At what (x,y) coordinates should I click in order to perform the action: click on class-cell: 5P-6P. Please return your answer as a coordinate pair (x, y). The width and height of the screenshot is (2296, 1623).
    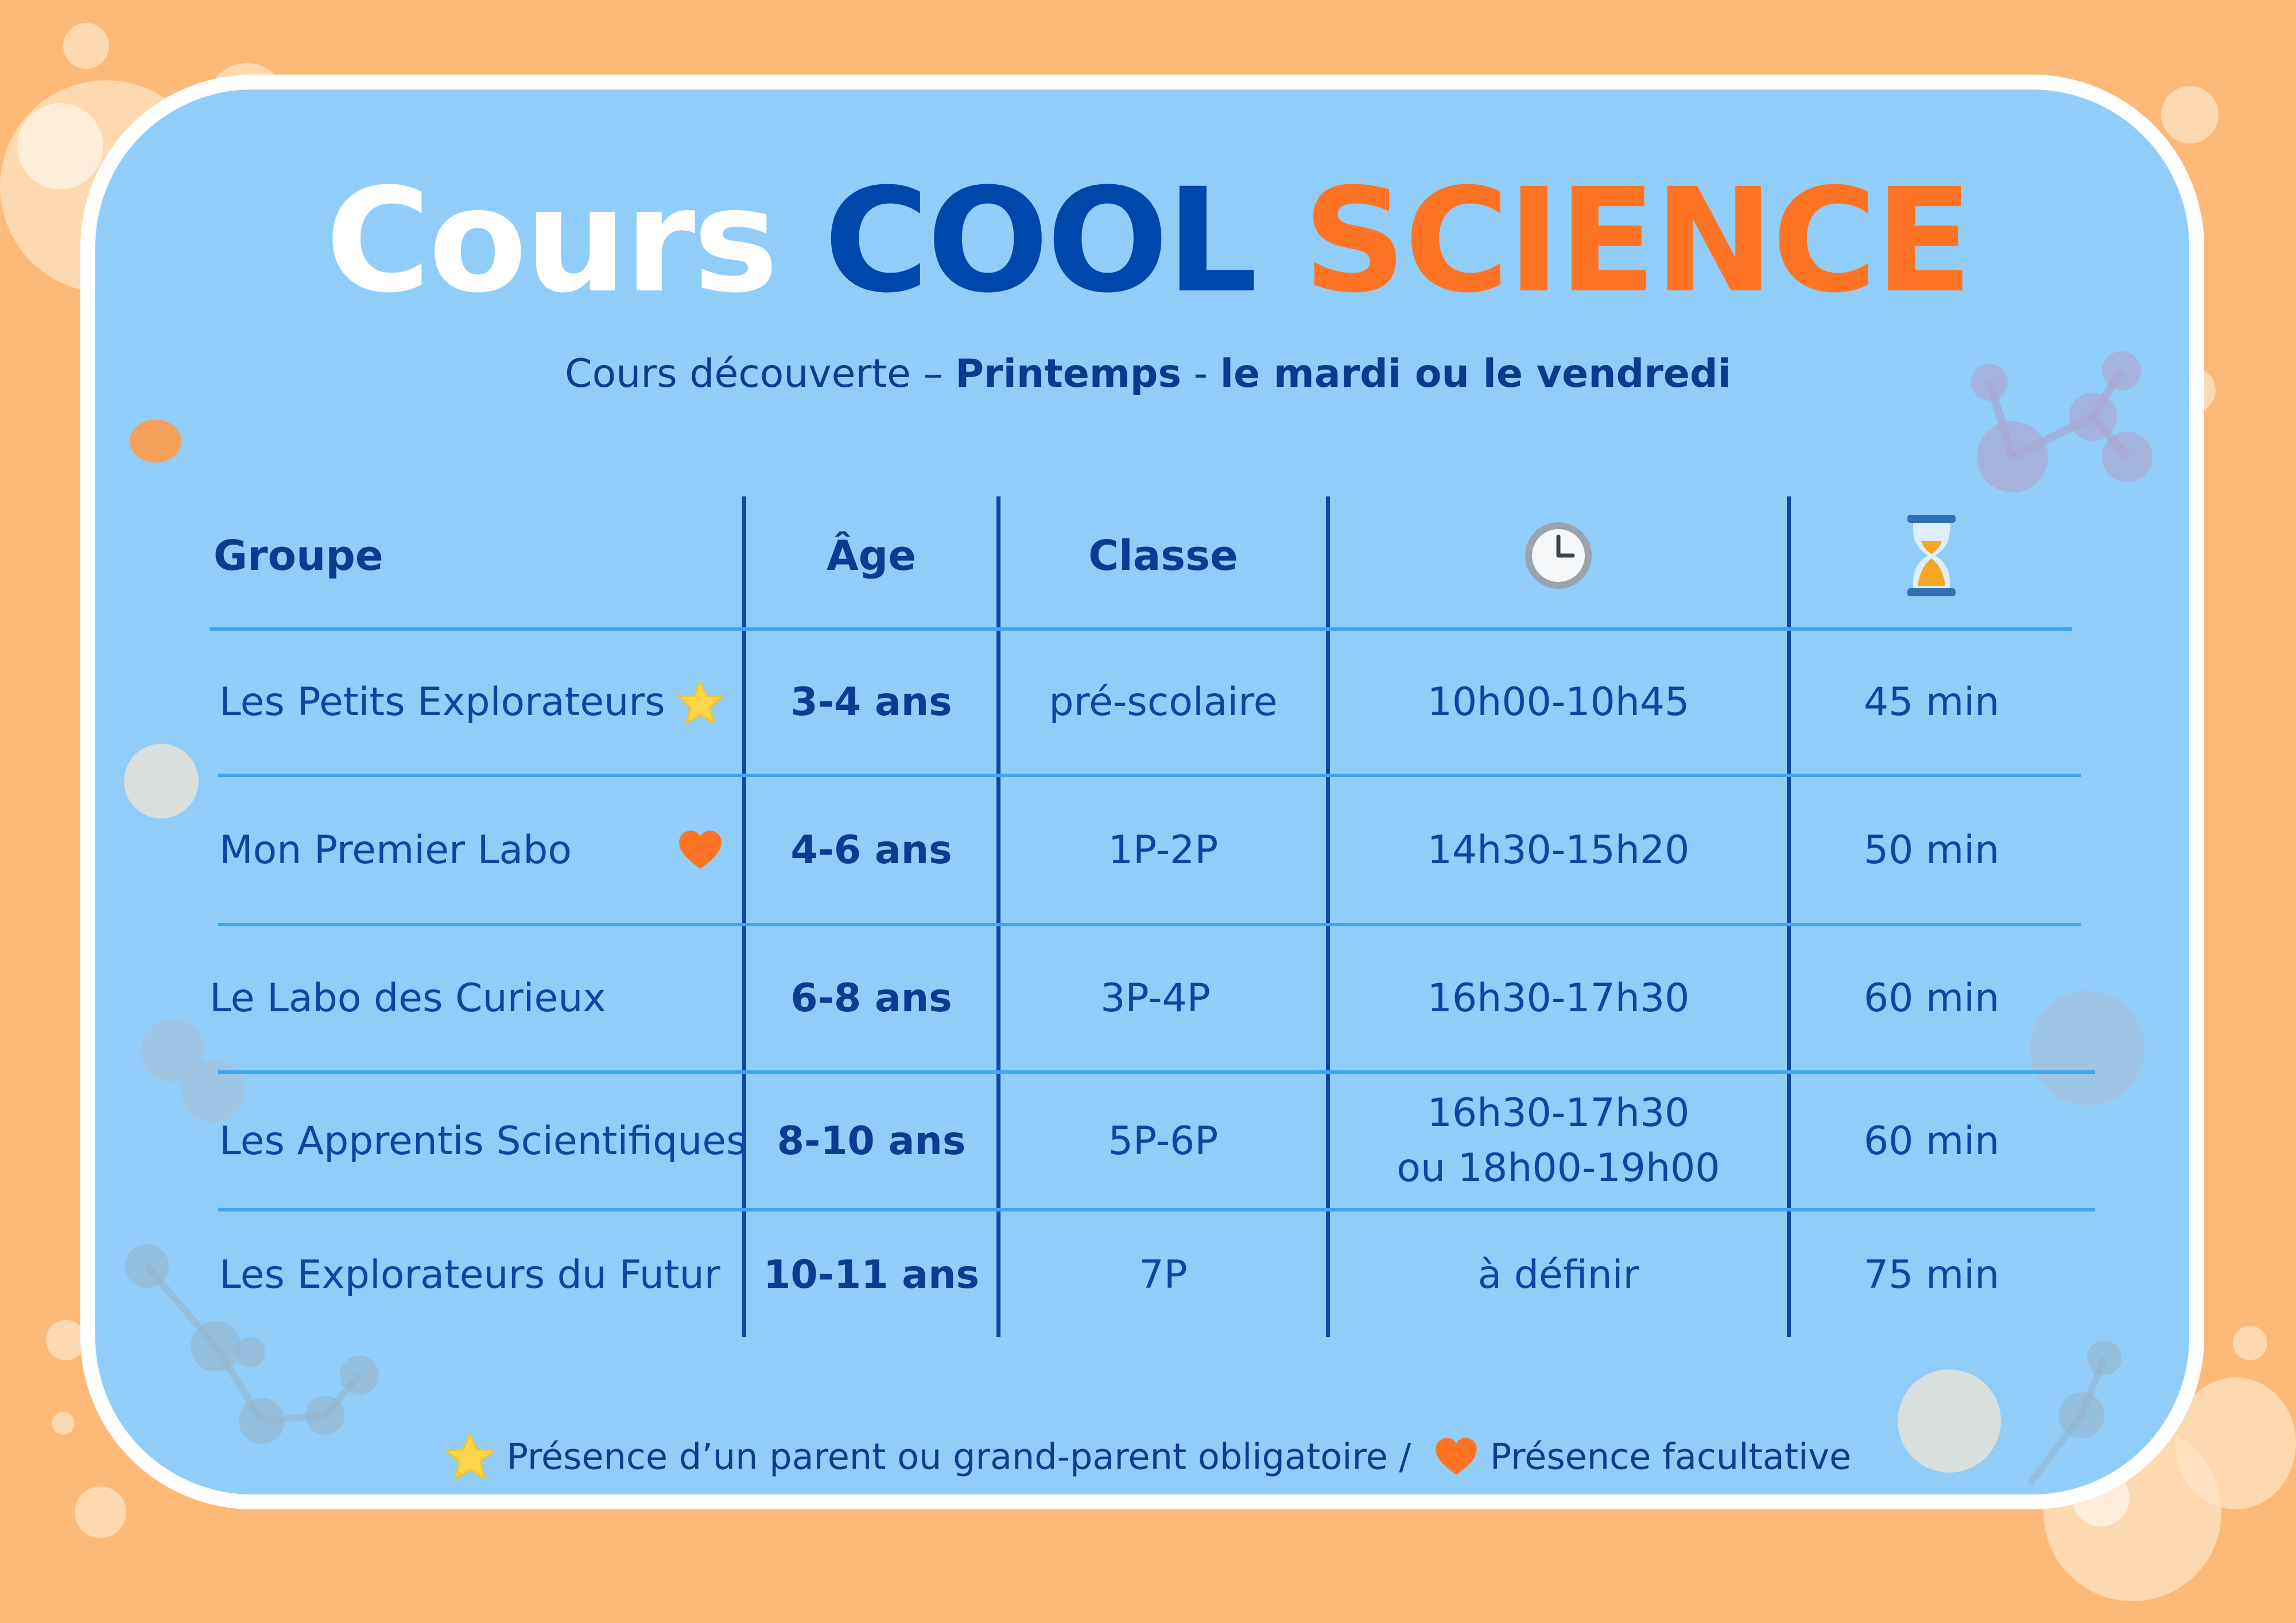
    Looking at the image, I should click on (1163, 1141).